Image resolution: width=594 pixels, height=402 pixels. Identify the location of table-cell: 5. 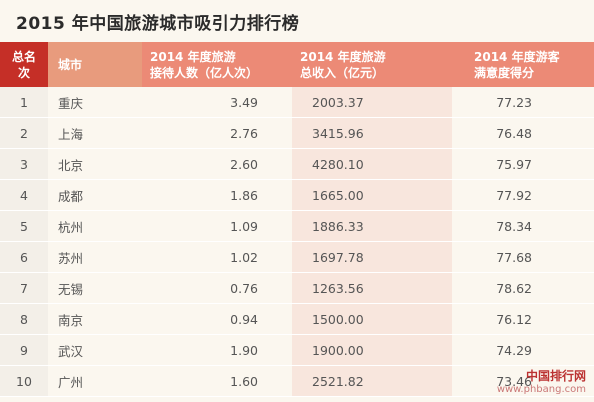
(24, 226).